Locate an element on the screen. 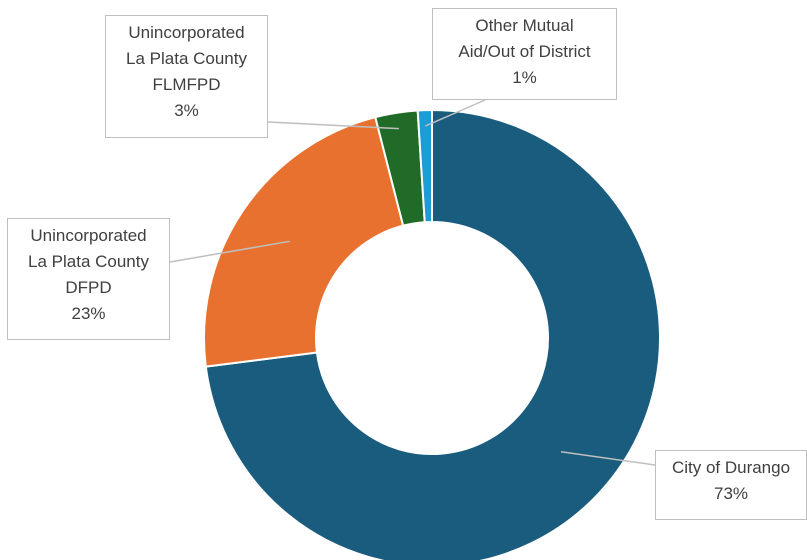 The height and width of the screenshot is (560, 807). value-label: 73% is located at coordinates (731, 493).